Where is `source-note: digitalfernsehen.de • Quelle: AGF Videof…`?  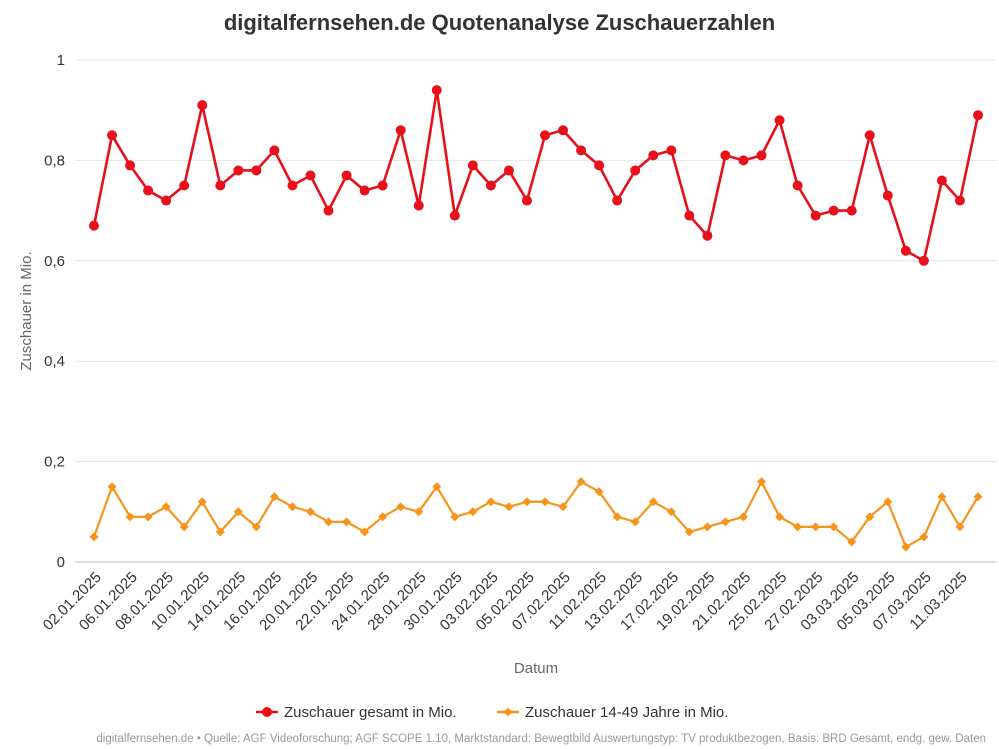 source-note: digitalfernsehen.de • Quelle: AGF Videof… is located at coordinates (541, 739).